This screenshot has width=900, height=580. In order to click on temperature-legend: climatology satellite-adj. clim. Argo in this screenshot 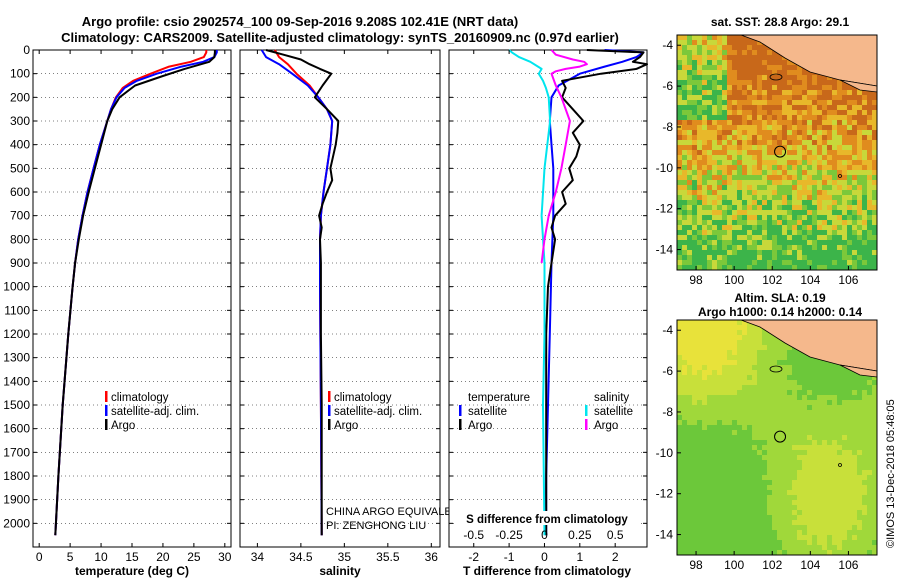, I will do `click(152, 411)`.